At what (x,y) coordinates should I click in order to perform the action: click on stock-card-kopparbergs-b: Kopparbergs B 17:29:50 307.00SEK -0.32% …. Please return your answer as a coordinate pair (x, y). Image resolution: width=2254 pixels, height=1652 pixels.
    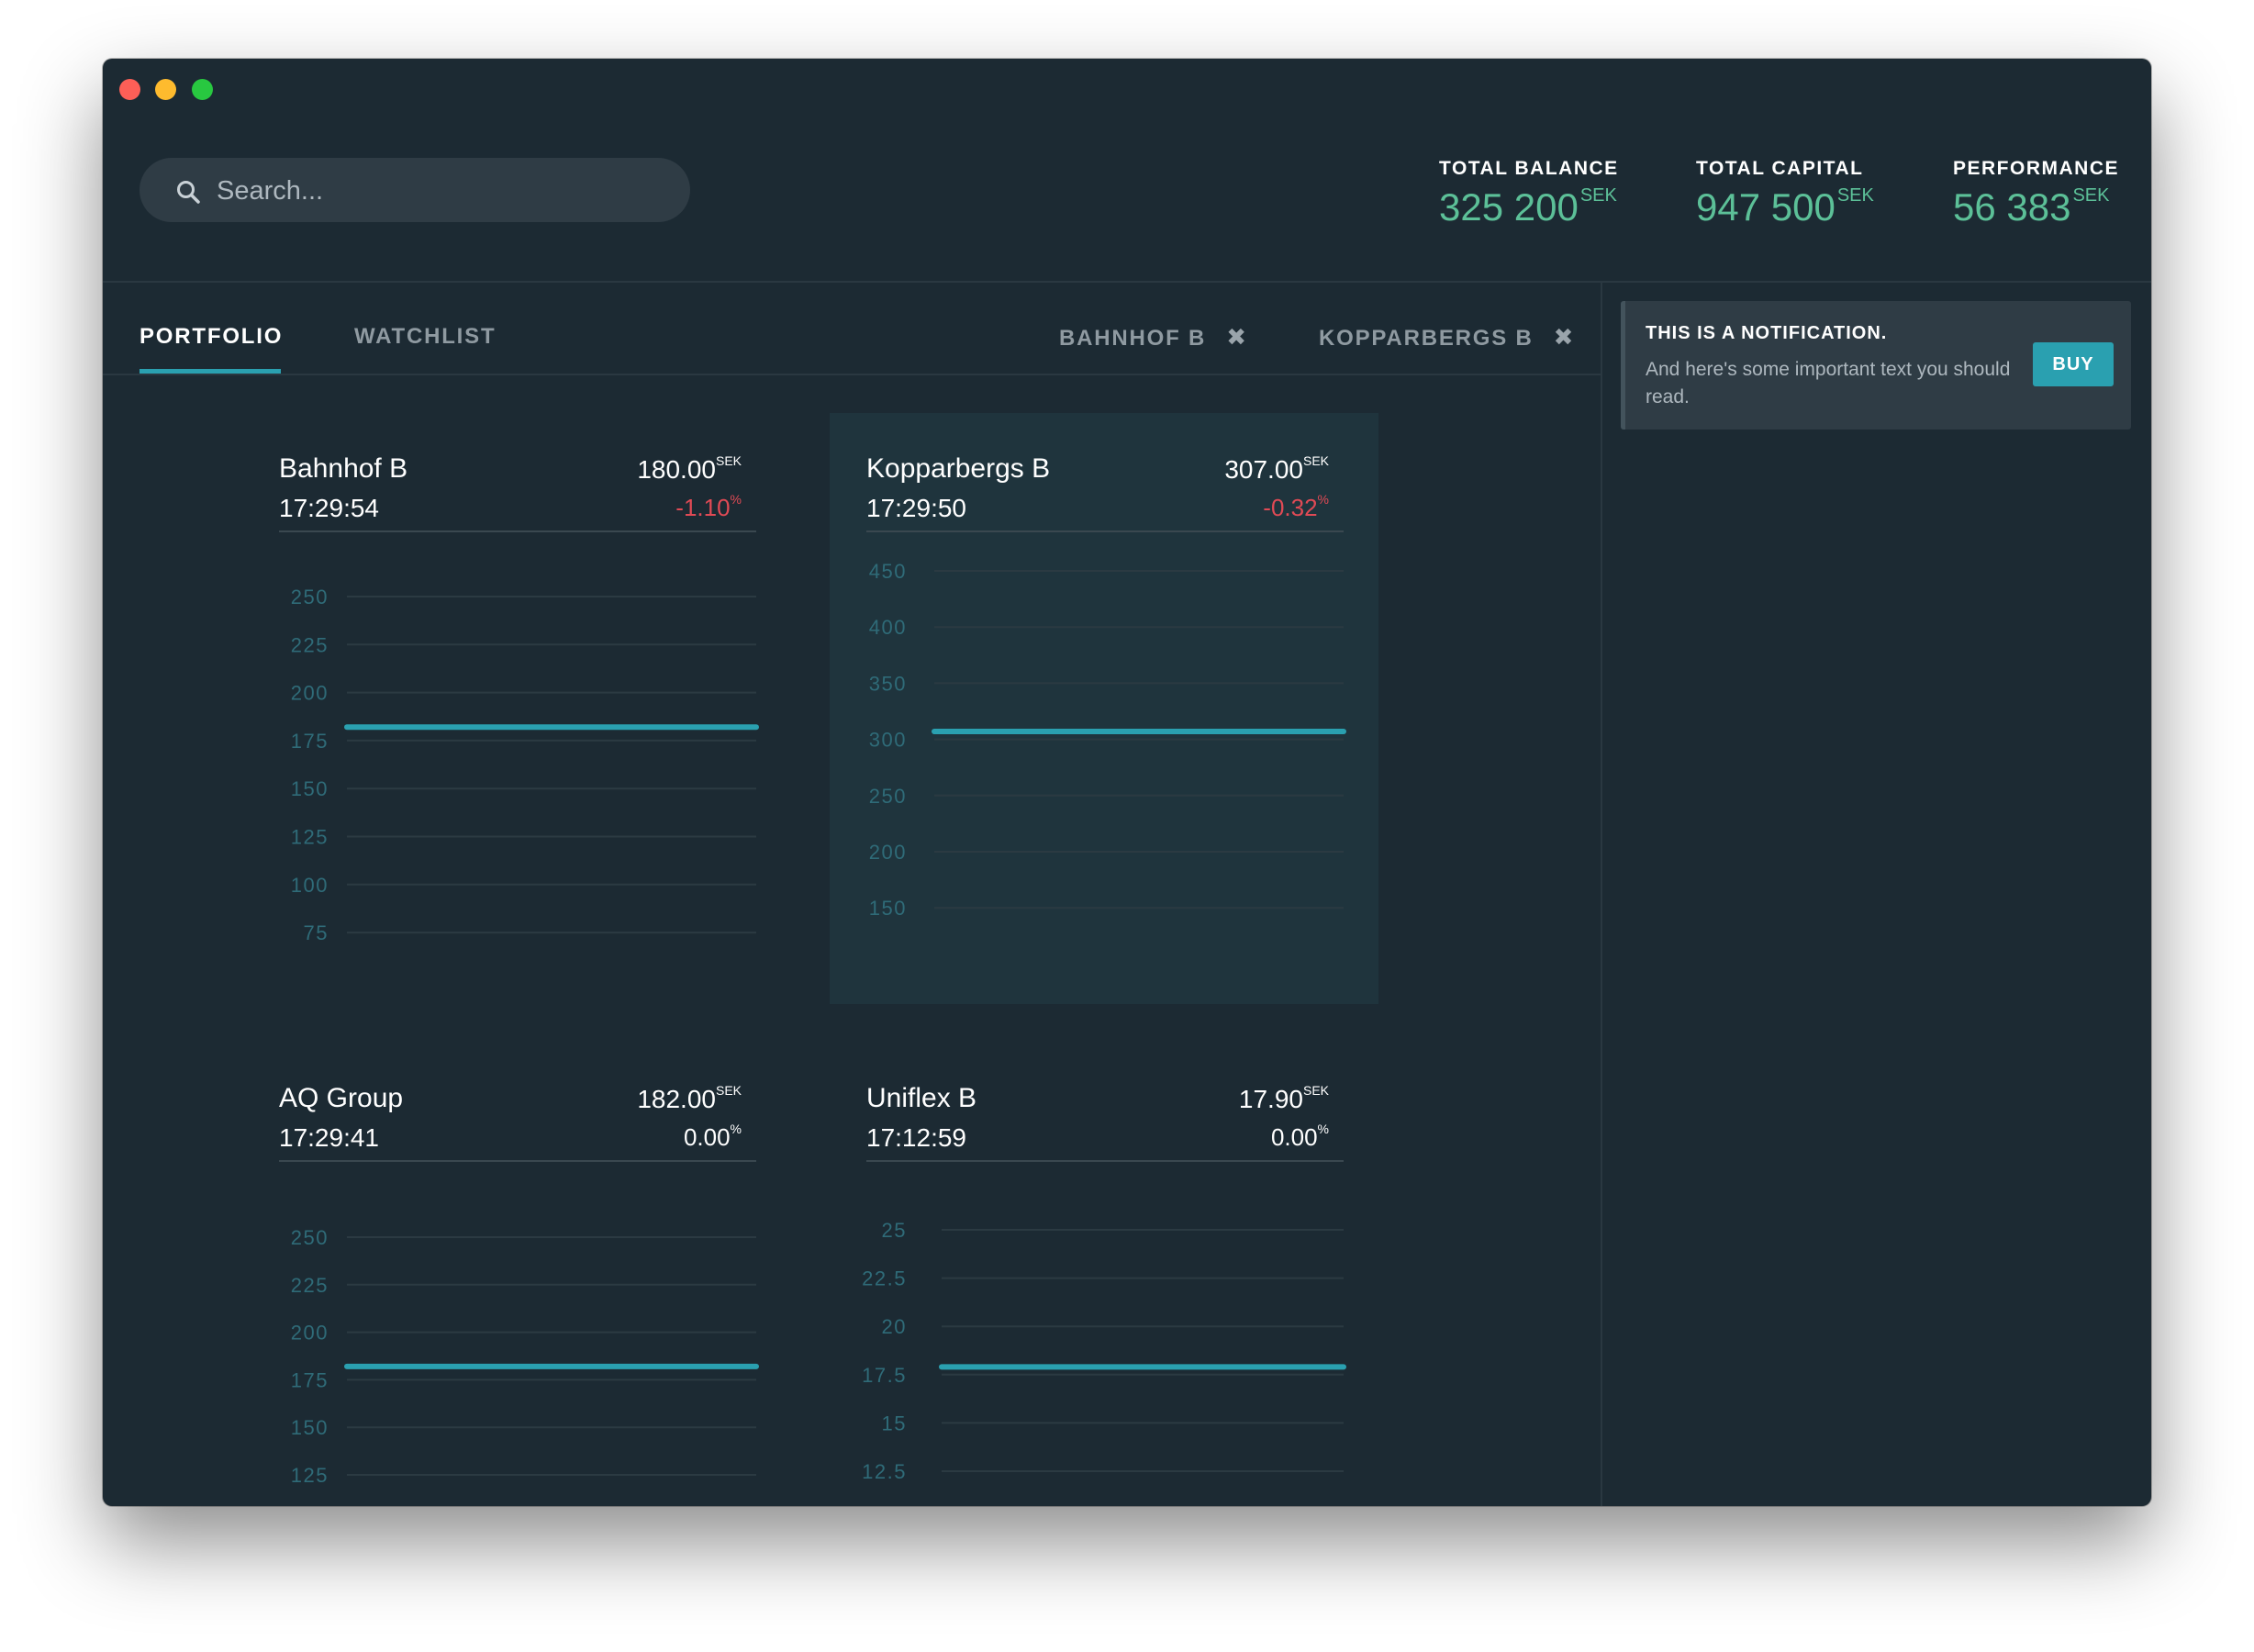
    Looking at the image, I should click on (1104, 709).